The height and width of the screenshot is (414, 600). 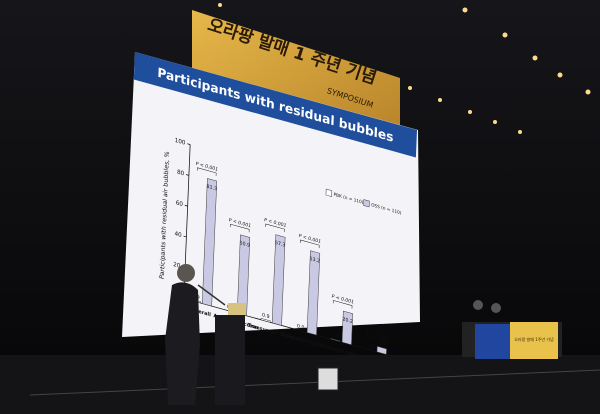 What do you see at coordinates (221, 344) in the screenshot?
I see `podium` at bounding box center [221, 344].